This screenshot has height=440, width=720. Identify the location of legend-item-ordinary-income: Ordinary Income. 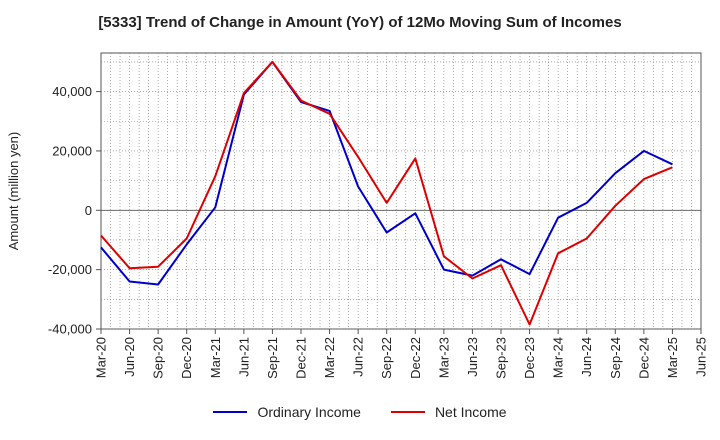
(287, 412).